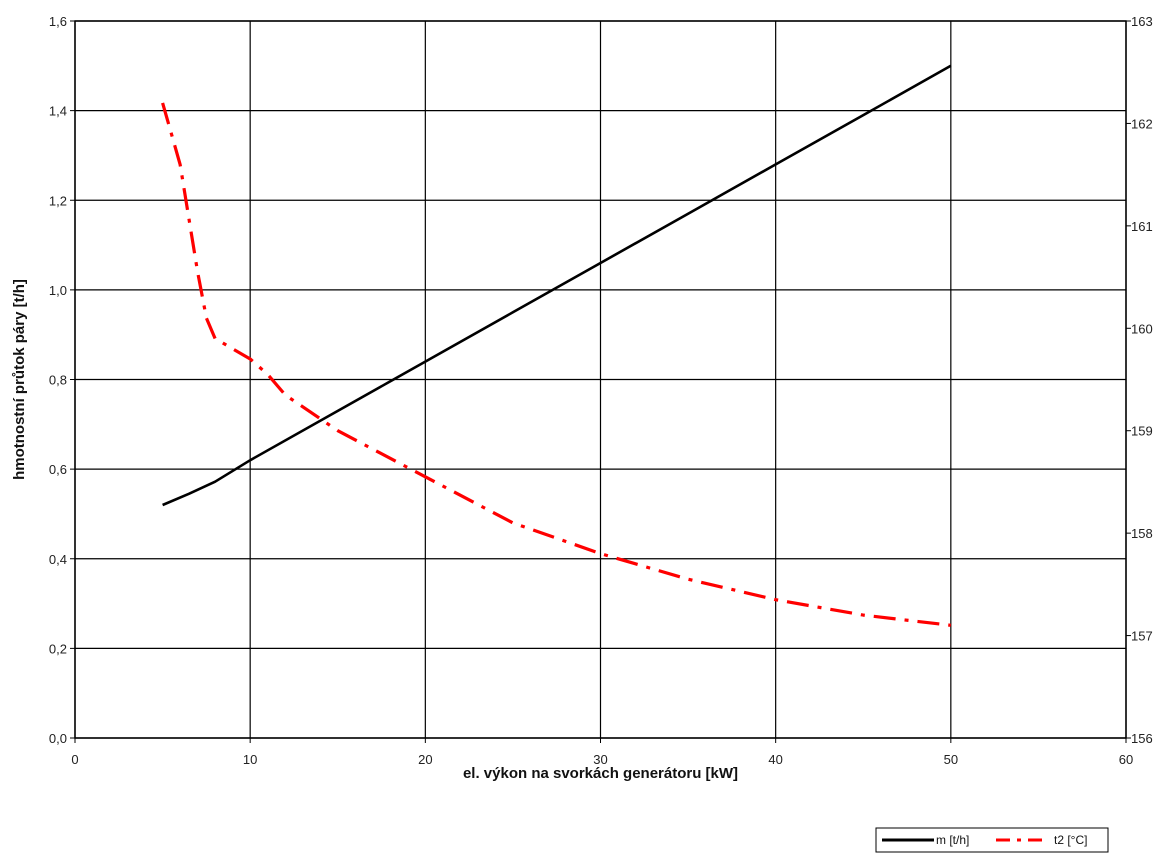 Image resolution: width=1171 pixels, height=859 pixels. I want to click on y-tick-label: 1,0, so click(58, 290).